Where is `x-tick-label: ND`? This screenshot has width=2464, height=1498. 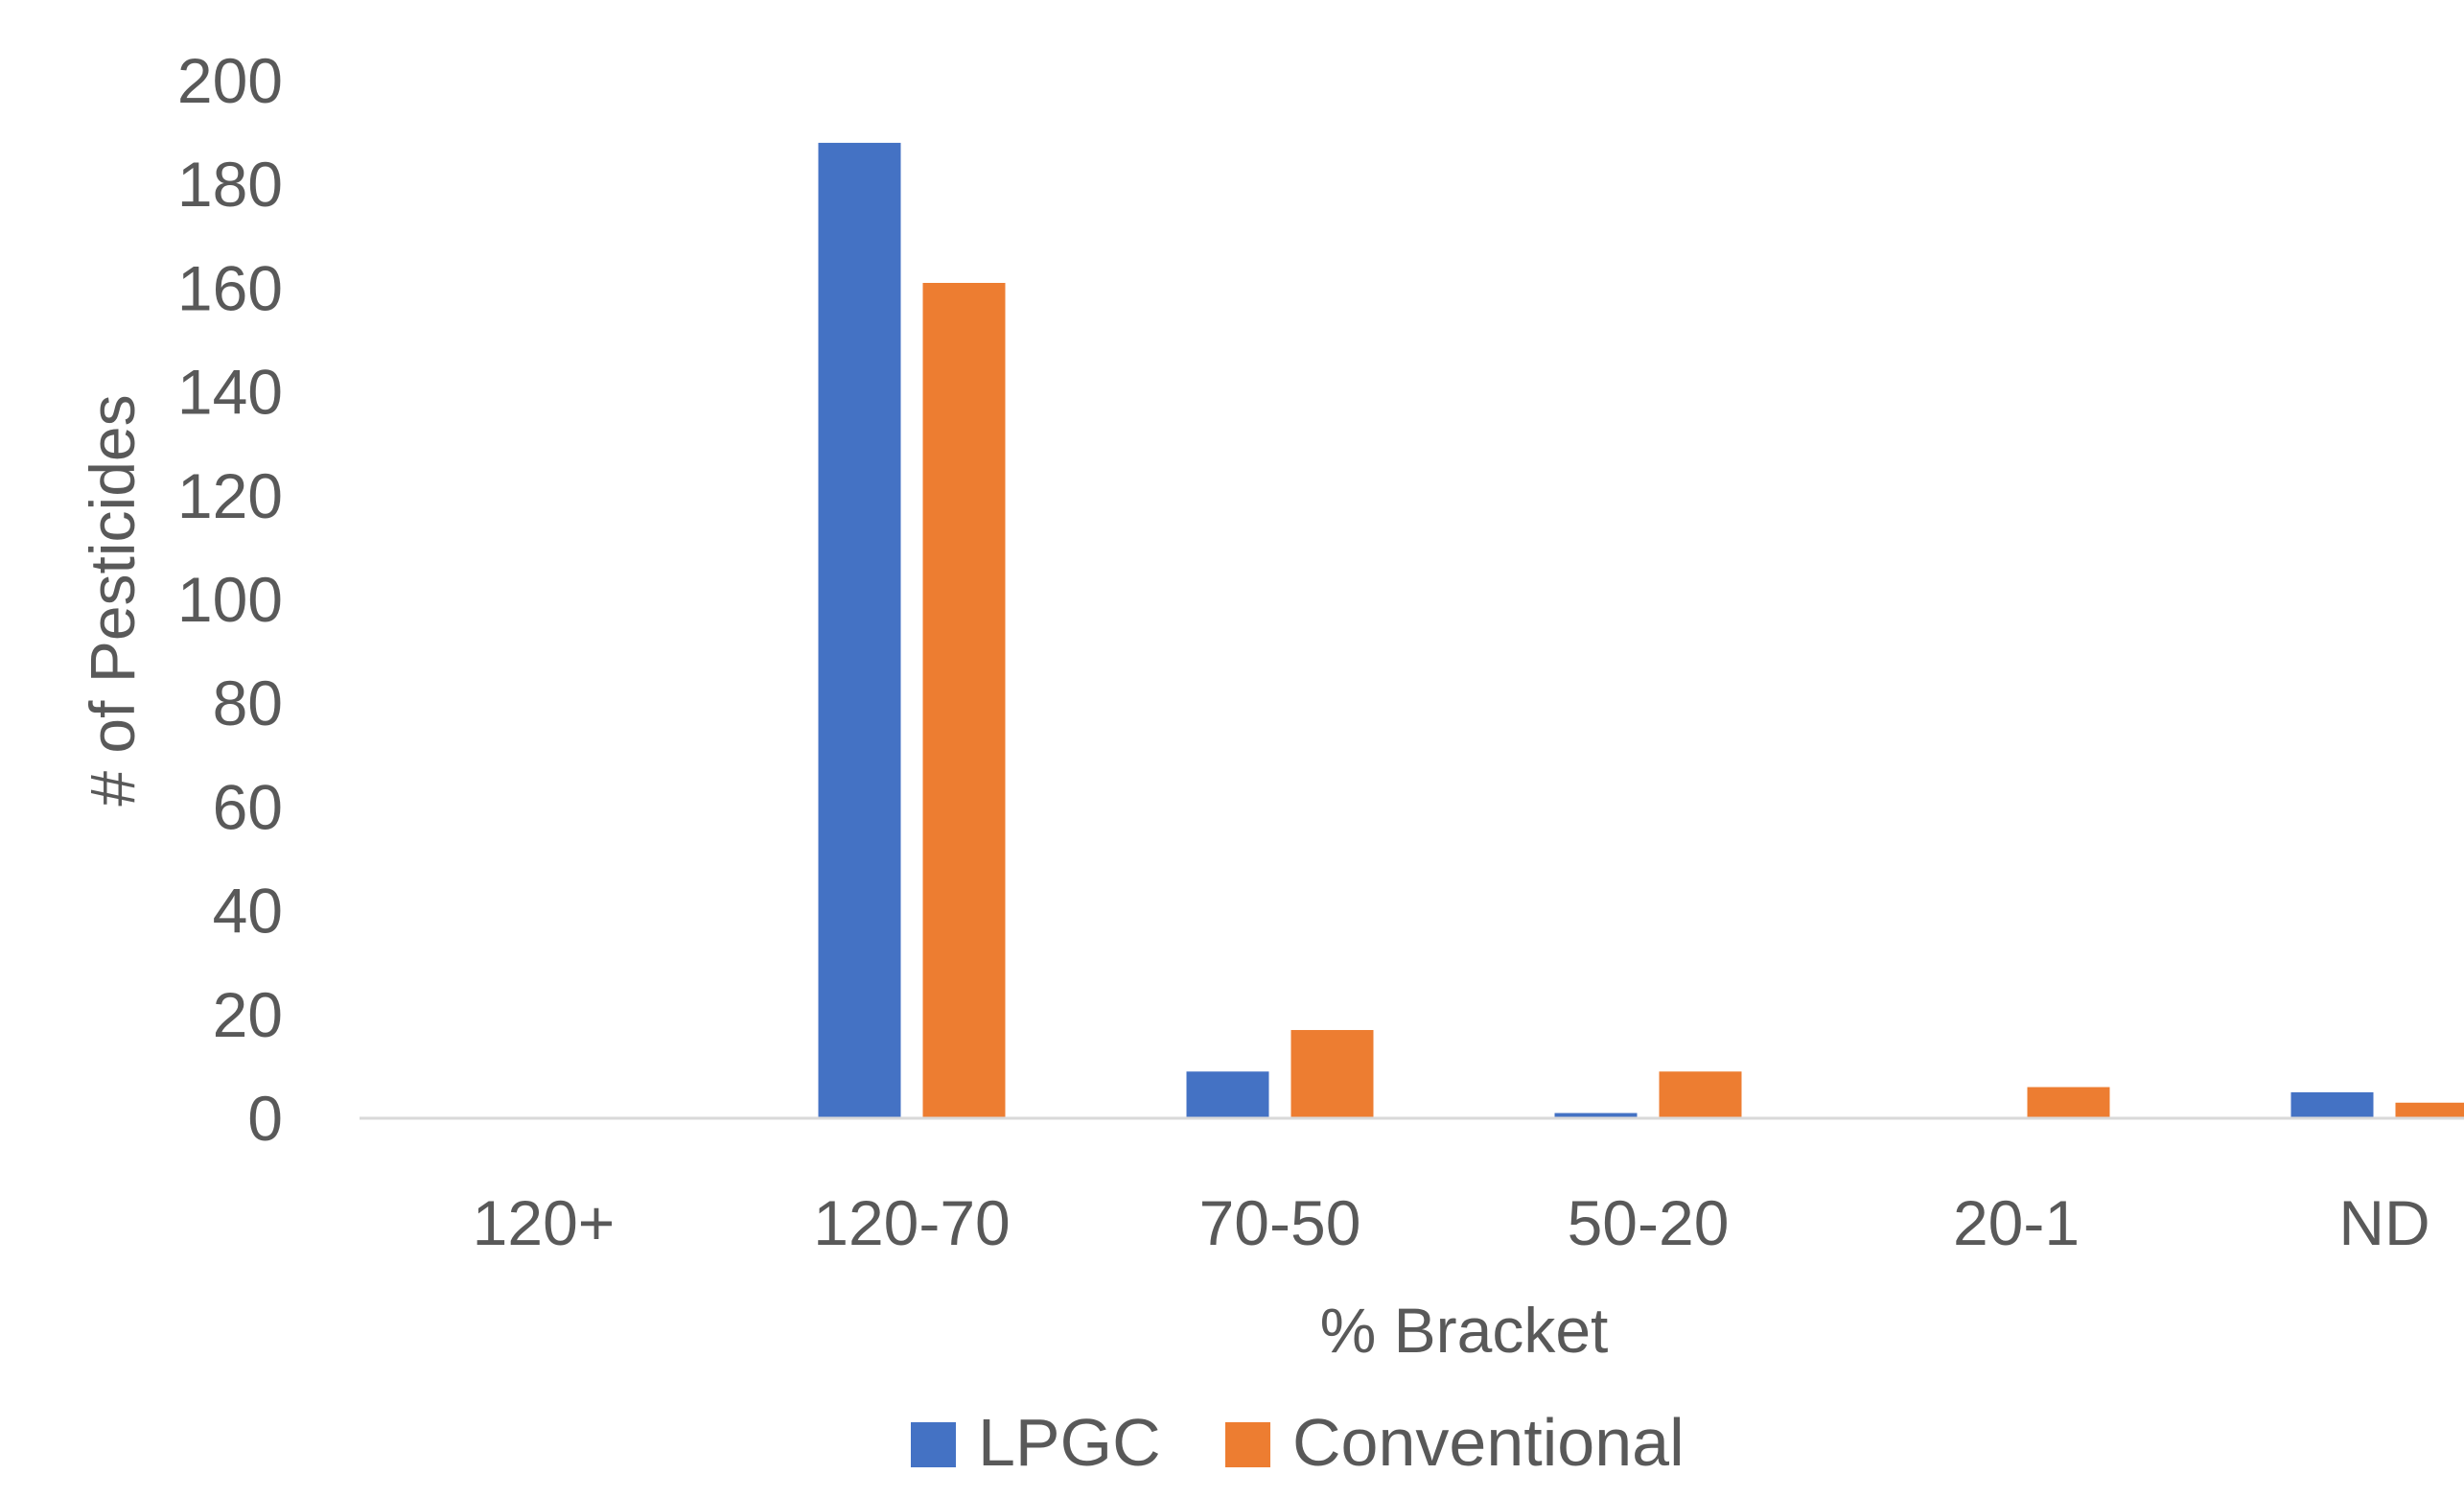 x-tick-label: ND is located at coordinates (2384, 1222).